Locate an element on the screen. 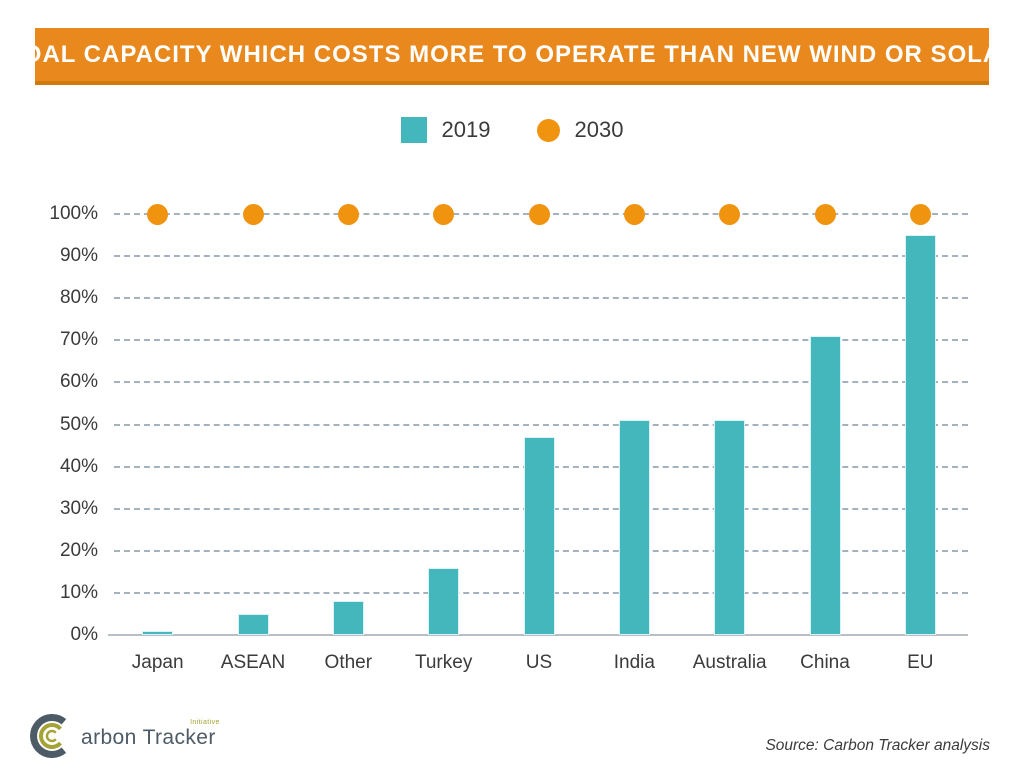 The height and width of the screenshot is (768, 1024). y-tick-label: 20% is located at coordinates (78, 550).